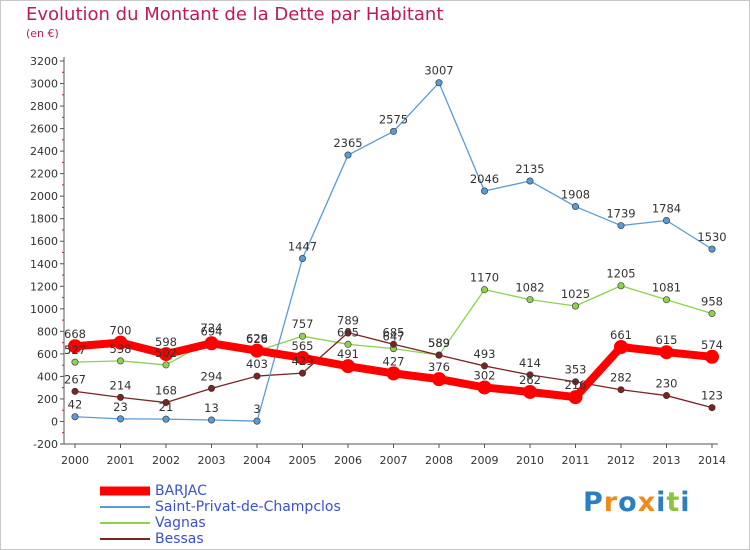  What do you see at coordinates (47, 354) in the screenshot?
I see `y-tick-label: 600` at bounding box center [47, 354].